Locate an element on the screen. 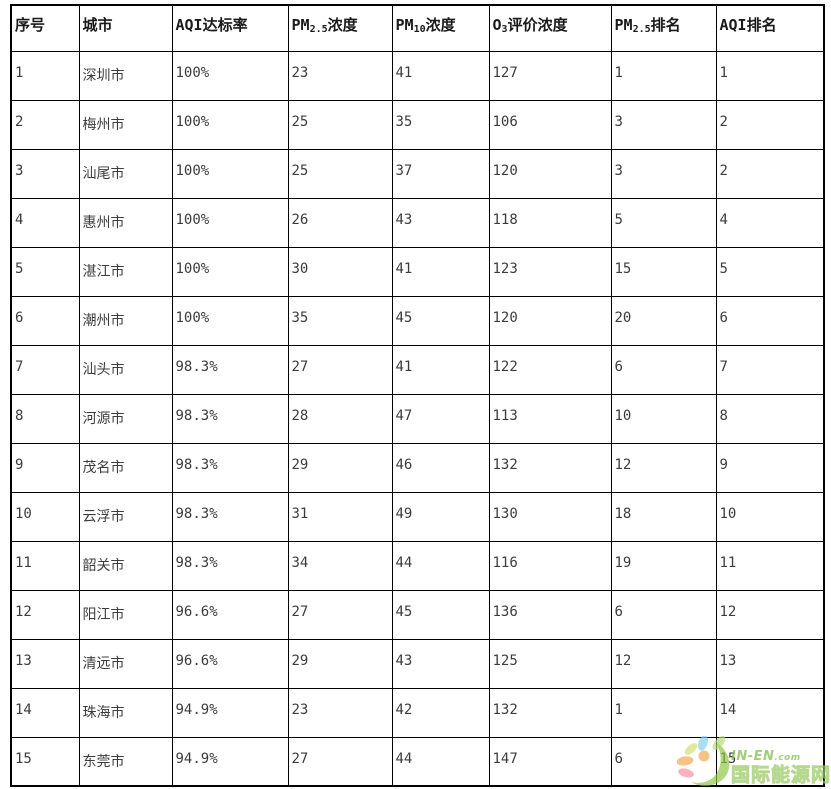 This screenshot has height=789, width=831. cell-aqi_rank: 12 is located at coordinates (770, 614).